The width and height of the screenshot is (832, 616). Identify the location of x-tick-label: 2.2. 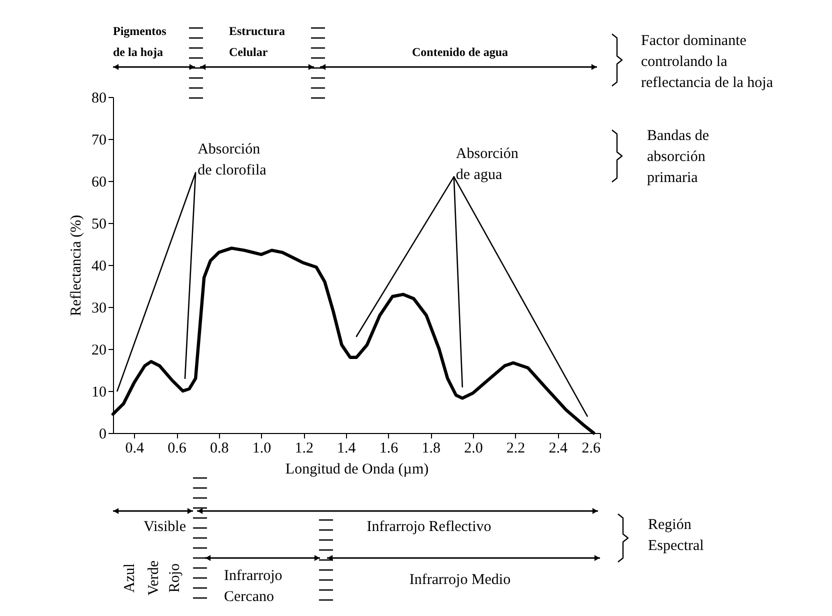
(516, 448).